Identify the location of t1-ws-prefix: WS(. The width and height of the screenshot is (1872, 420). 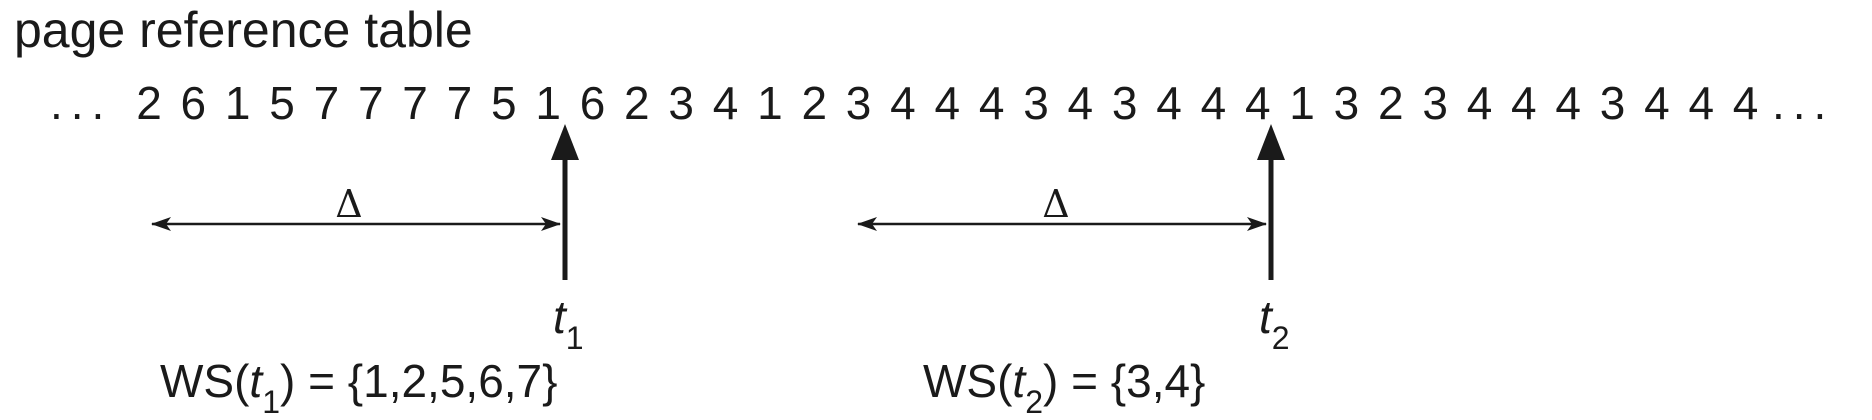
(205, 381).